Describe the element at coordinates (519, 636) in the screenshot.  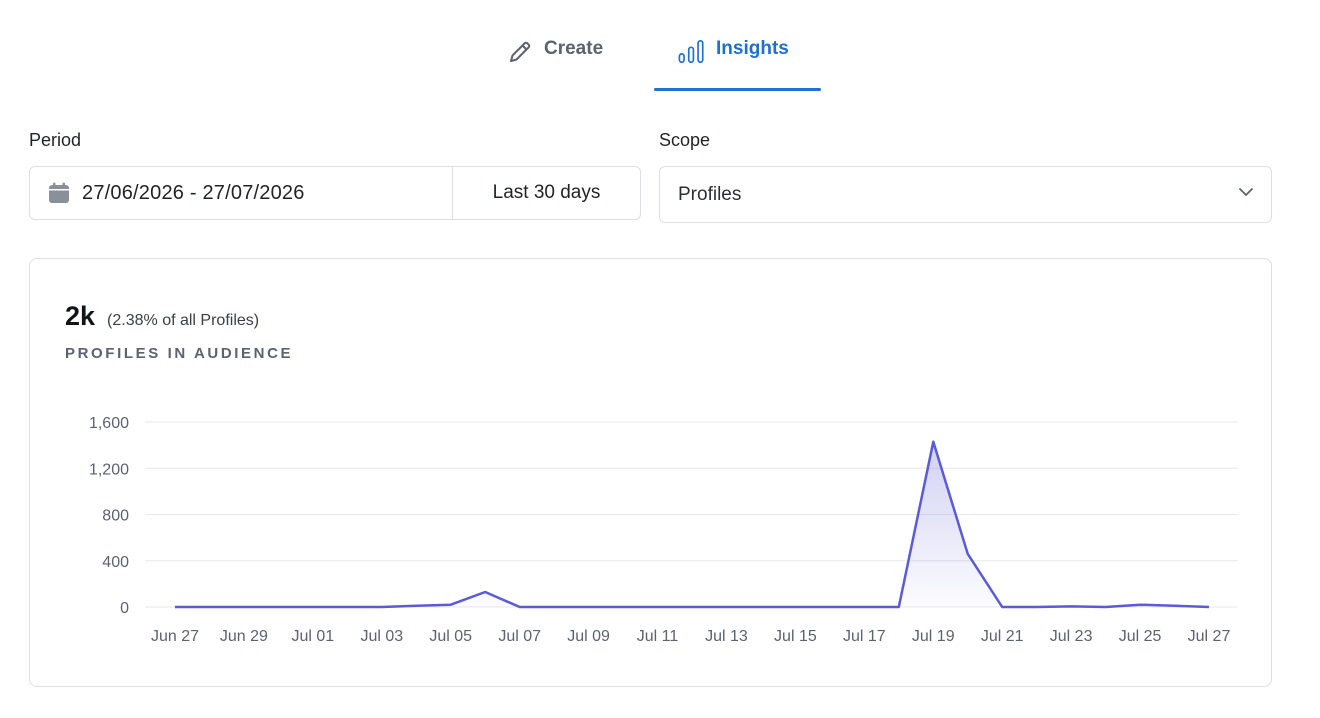
I see `x-tick-label: Jul 07` at that location.